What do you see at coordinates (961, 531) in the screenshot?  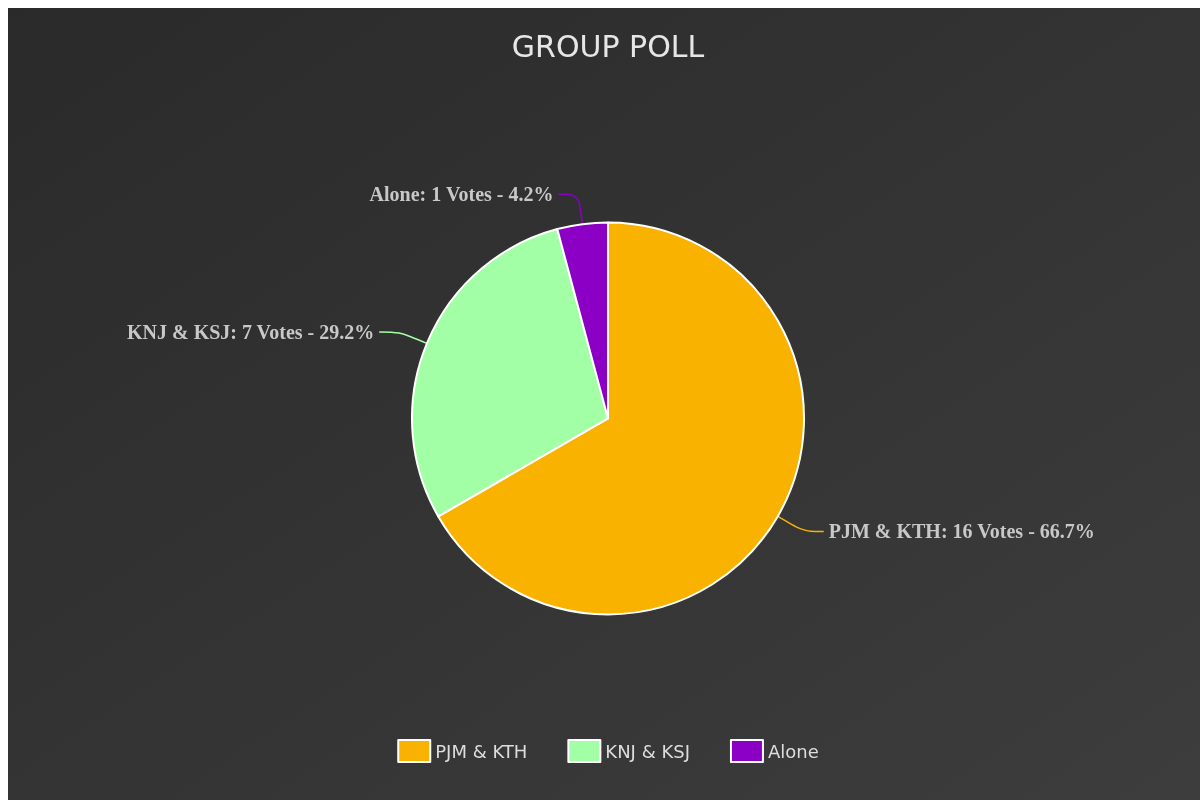 I see `data-label: PJM & KTH: 16 Votes - 66.7%` at bounding box center [961, 531].